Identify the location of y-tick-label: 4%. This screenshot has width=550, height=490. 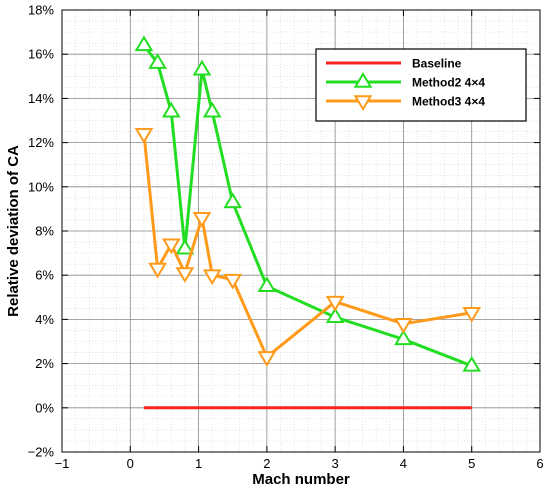
(44, 319).